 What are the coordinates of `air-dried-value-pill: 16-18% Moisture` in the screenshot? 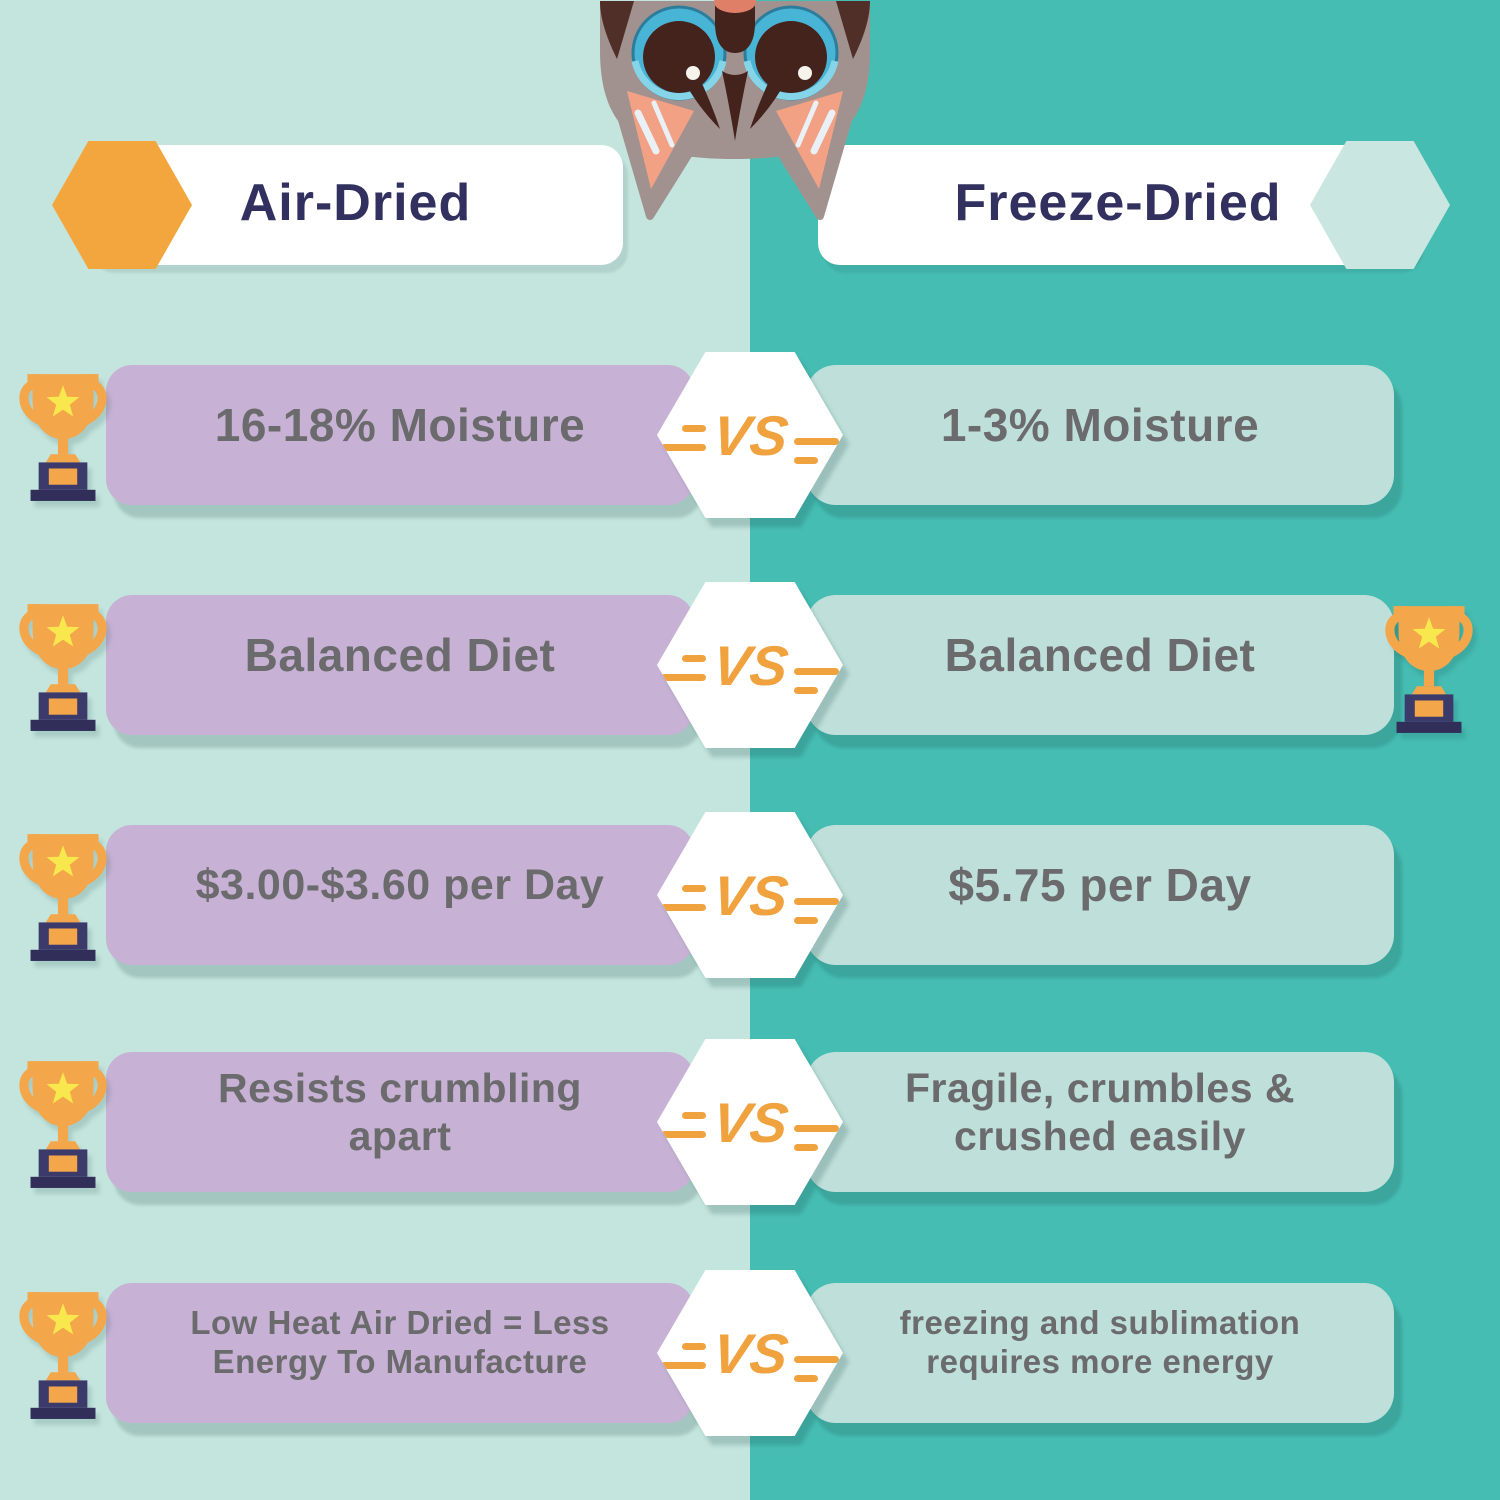 It's located at (400, 435).